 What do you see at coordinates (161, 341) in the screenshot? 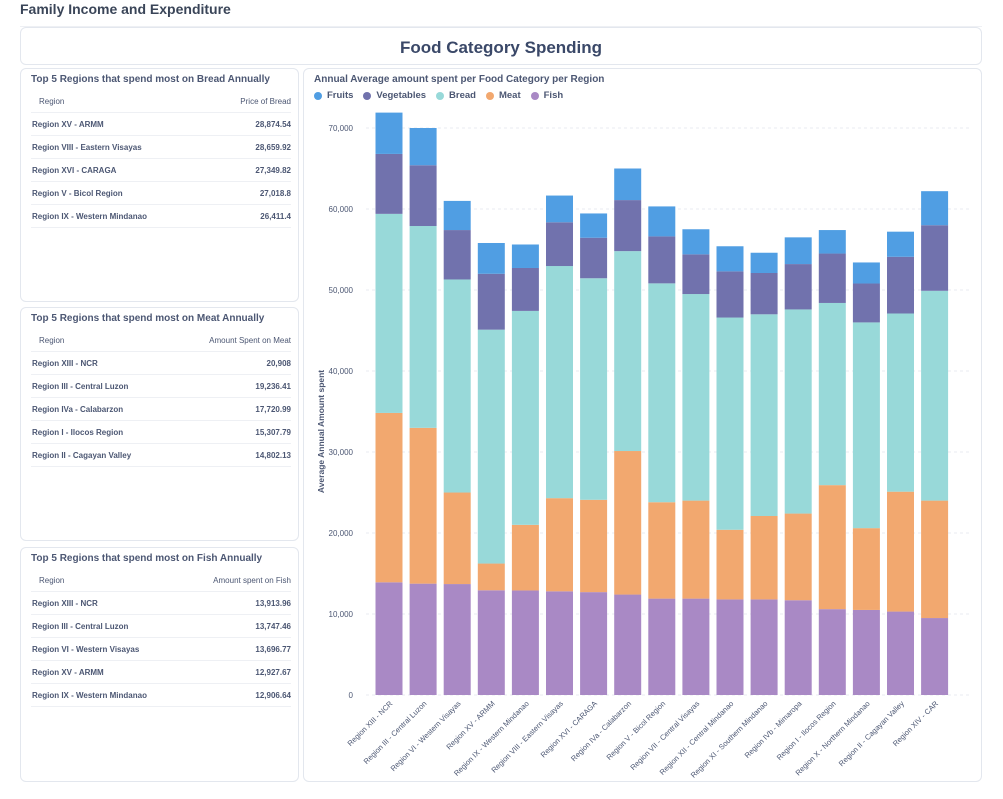
I see `table-header: Region Amount Spent on Meat` at bounding box center [161, 341].